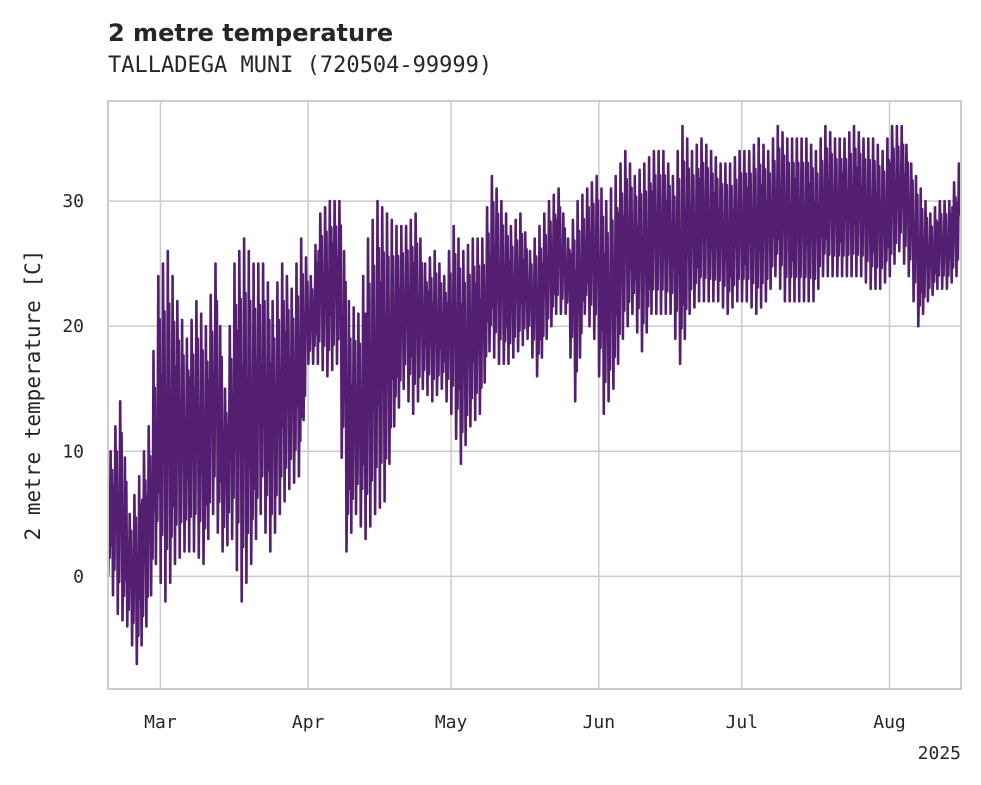 The height and width of the screenshot is (785, 981). I want to click on x-tick-label: Aug, so click(889, 722).